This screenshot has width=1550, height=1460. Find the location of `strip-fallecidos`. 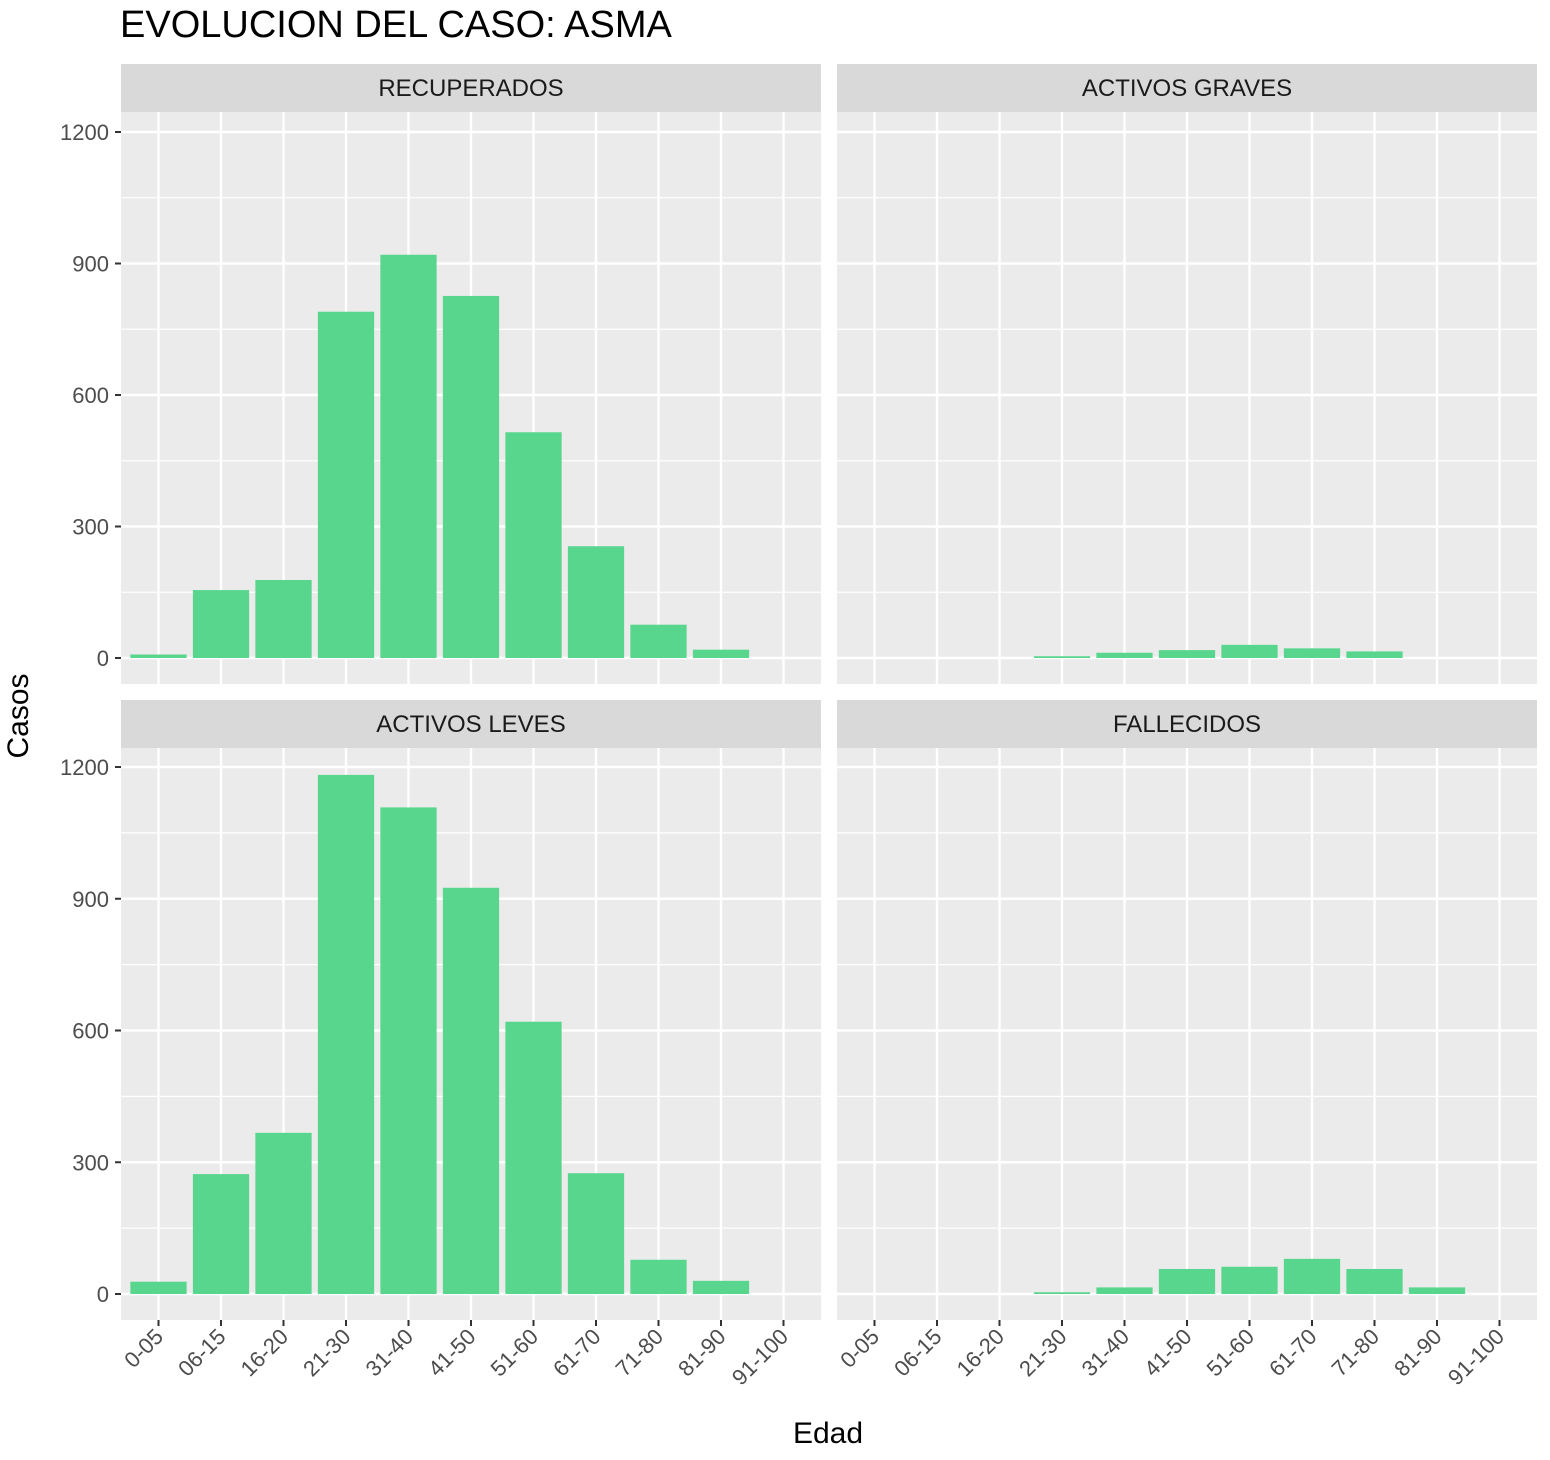

strip-fallecidos is located at coordinates (1187, 724).